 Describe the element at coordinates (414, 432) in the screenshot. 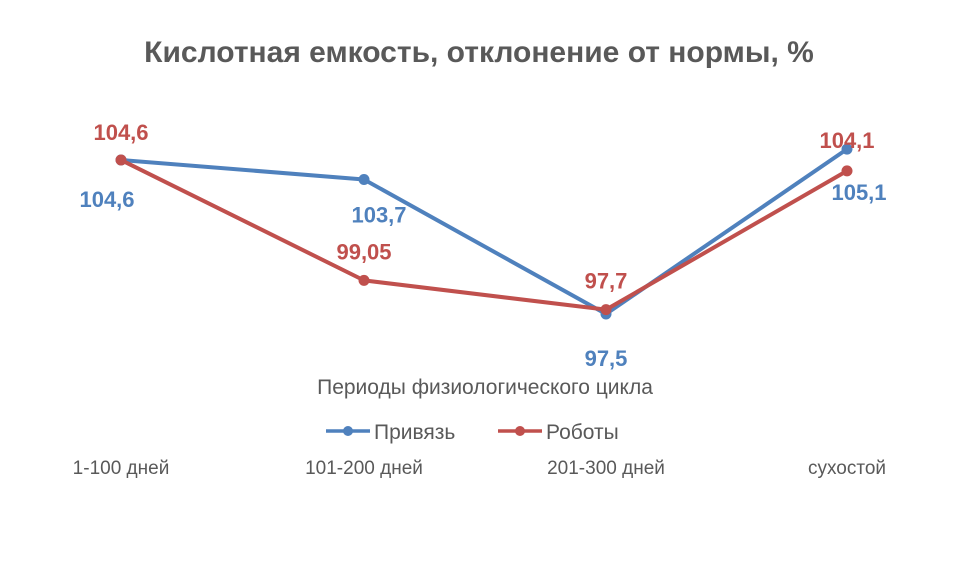

I see `legend-label-privyaz: Привязь` at that location.